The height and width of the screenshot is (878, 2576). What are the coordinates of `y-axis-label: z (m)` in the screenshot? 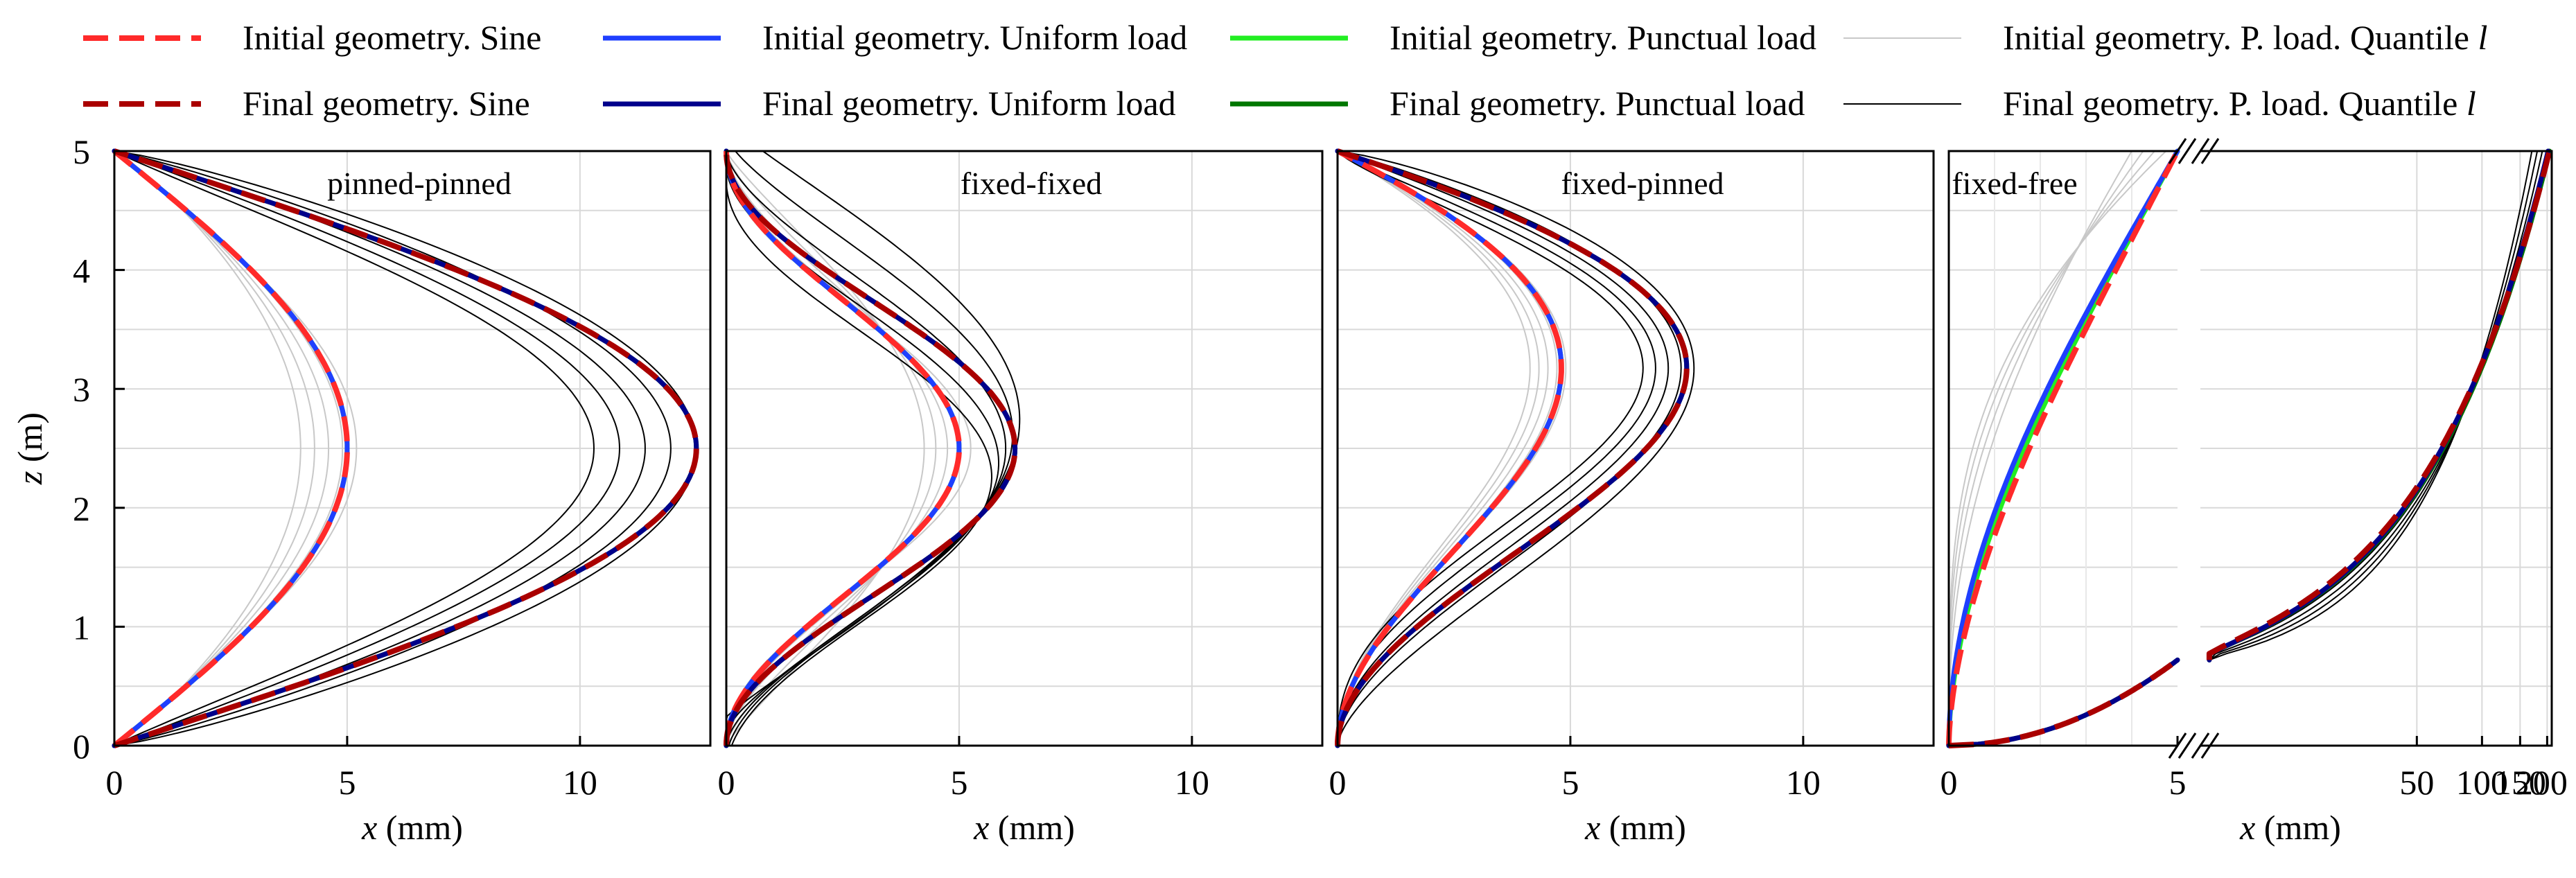 It's located at (29, 448).